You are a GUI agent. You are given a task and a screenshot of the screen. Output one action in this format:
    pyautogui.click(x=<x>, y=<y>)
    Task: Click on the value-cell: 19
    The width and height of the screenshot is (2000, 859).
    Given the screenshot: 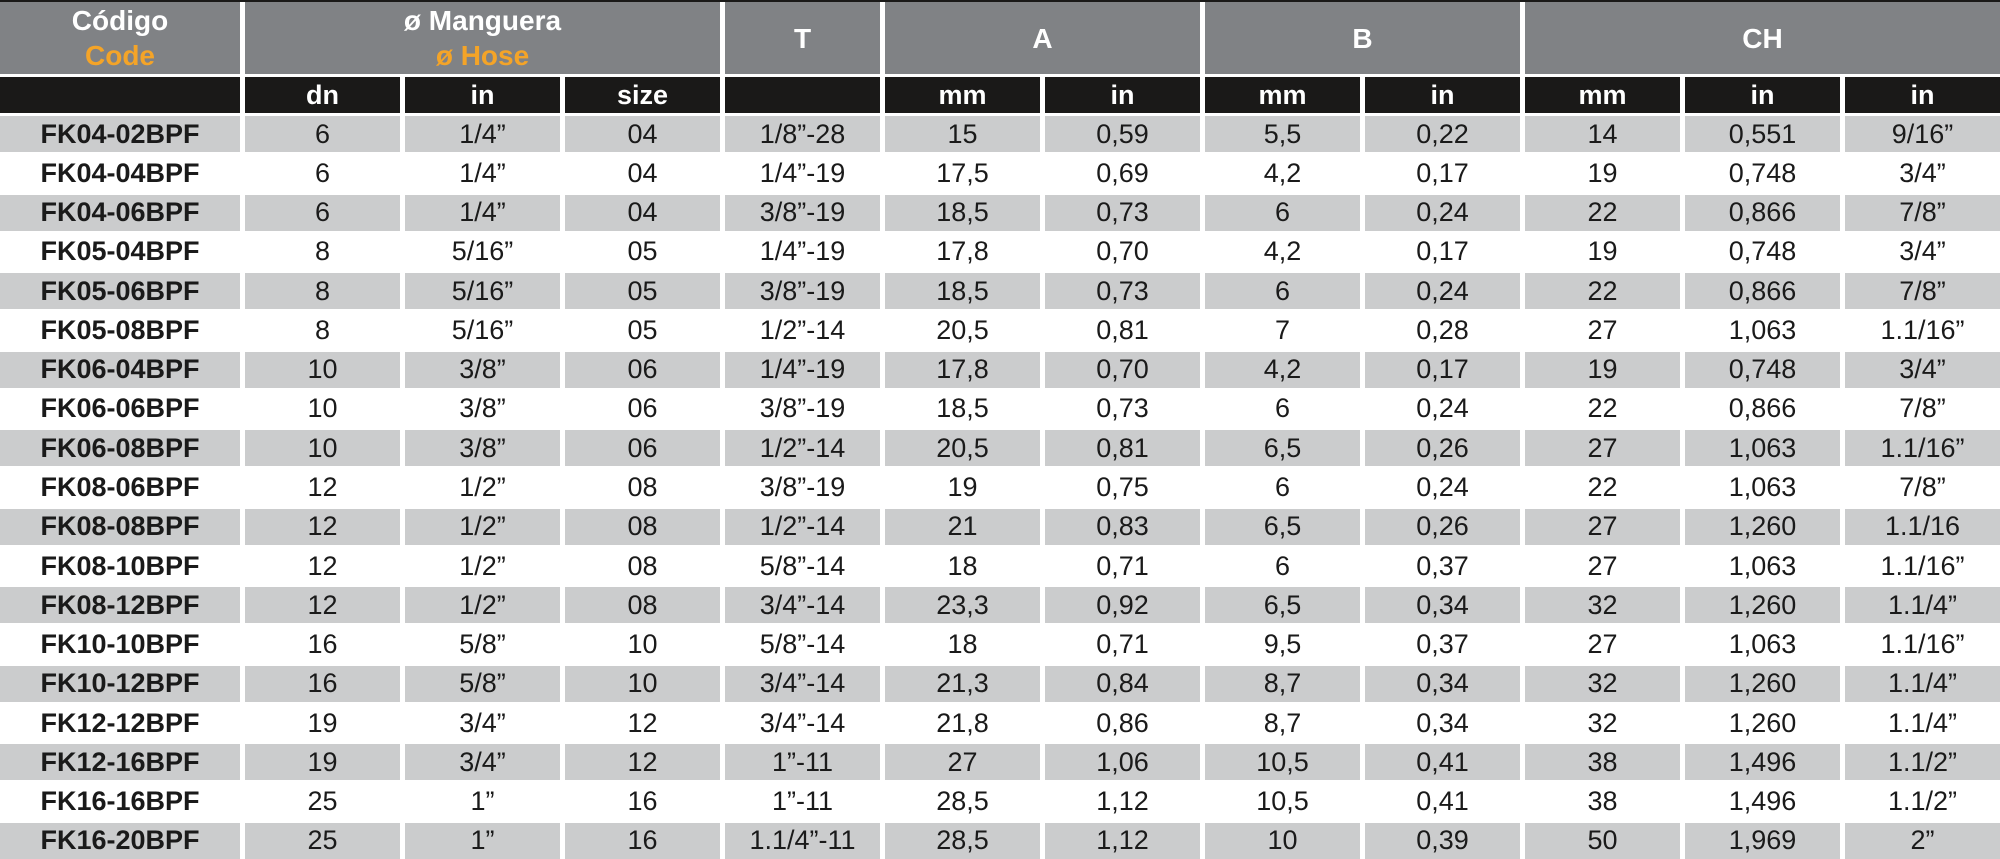 What is the action you would take?
    pyautogui.click(x=1602, y=173)
    